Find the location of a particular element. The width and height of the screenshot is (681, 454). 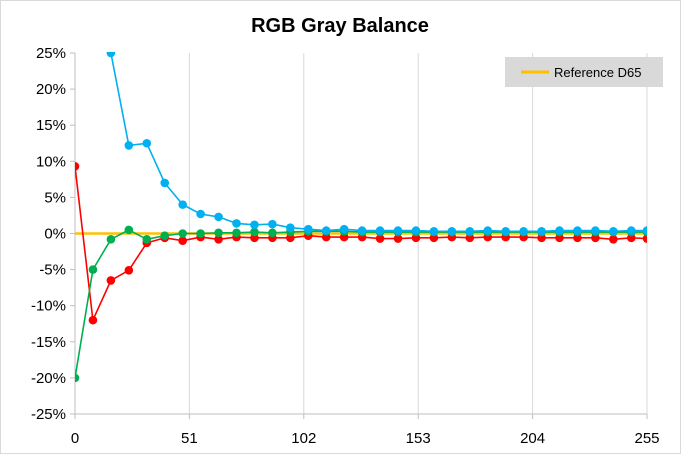

x-tick-label: 204 is located at coordinates (532, 438).